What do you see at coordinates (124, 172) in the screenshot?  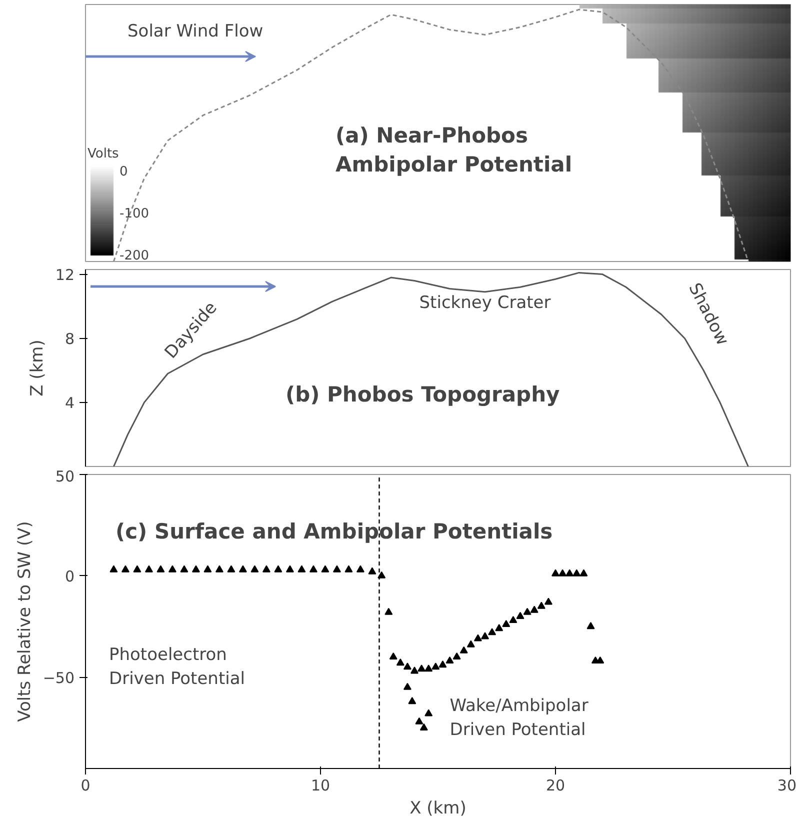 I see `annotation: 0` at bounding box center [124, 172].